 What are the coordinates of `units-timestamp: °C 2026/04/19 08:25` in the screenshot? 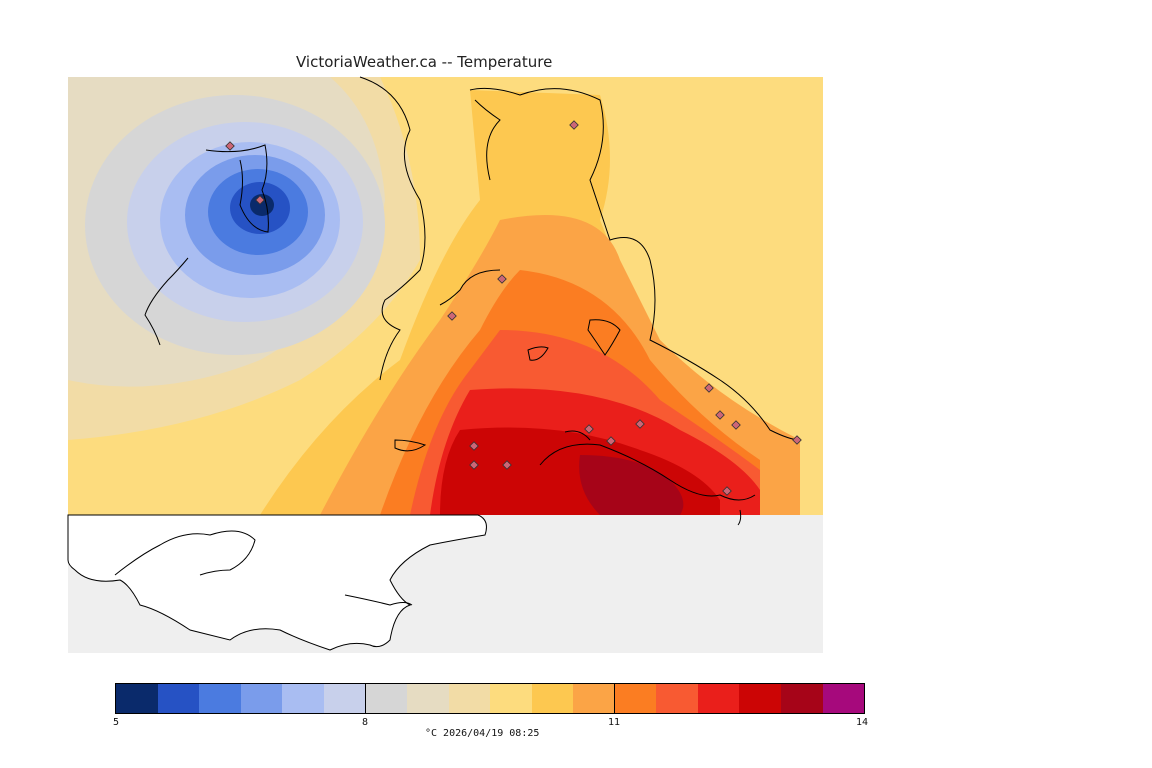 It's located at (482, 733).